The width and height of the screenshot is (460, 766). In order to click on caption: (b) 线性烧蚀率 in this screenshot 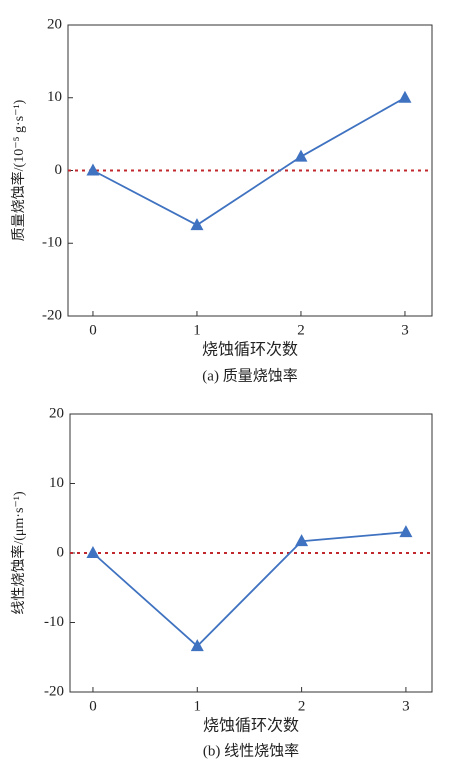, I will do `click(251, 750)`.